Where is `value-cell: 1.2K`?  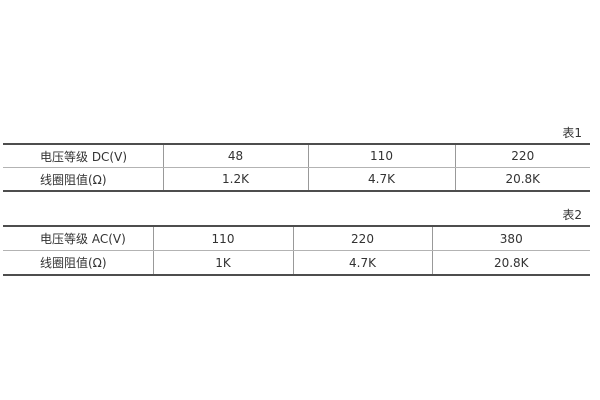
value-cell: 1.2K is located at coordinates (236, 179).